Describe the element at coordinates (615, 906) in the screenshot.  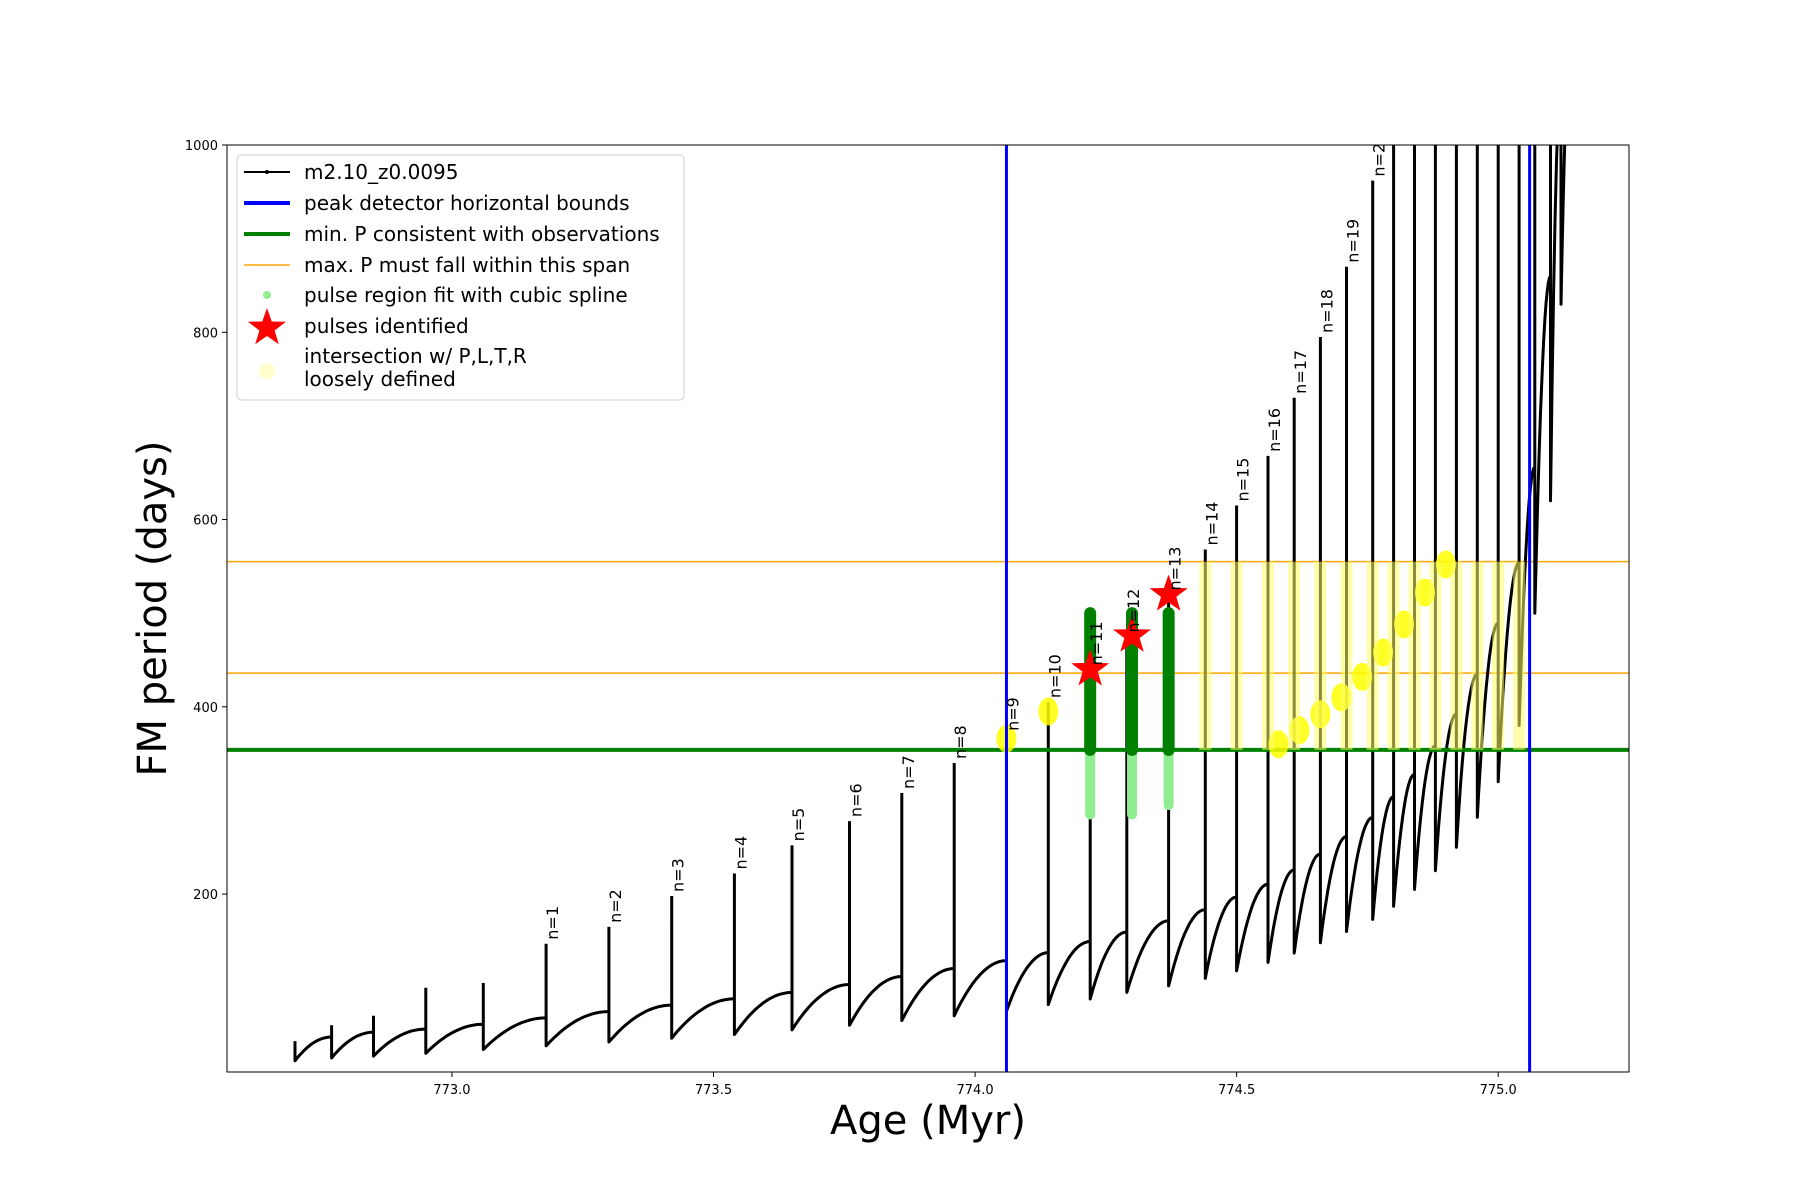
I see `pulse-number-label: n=2` at that location.